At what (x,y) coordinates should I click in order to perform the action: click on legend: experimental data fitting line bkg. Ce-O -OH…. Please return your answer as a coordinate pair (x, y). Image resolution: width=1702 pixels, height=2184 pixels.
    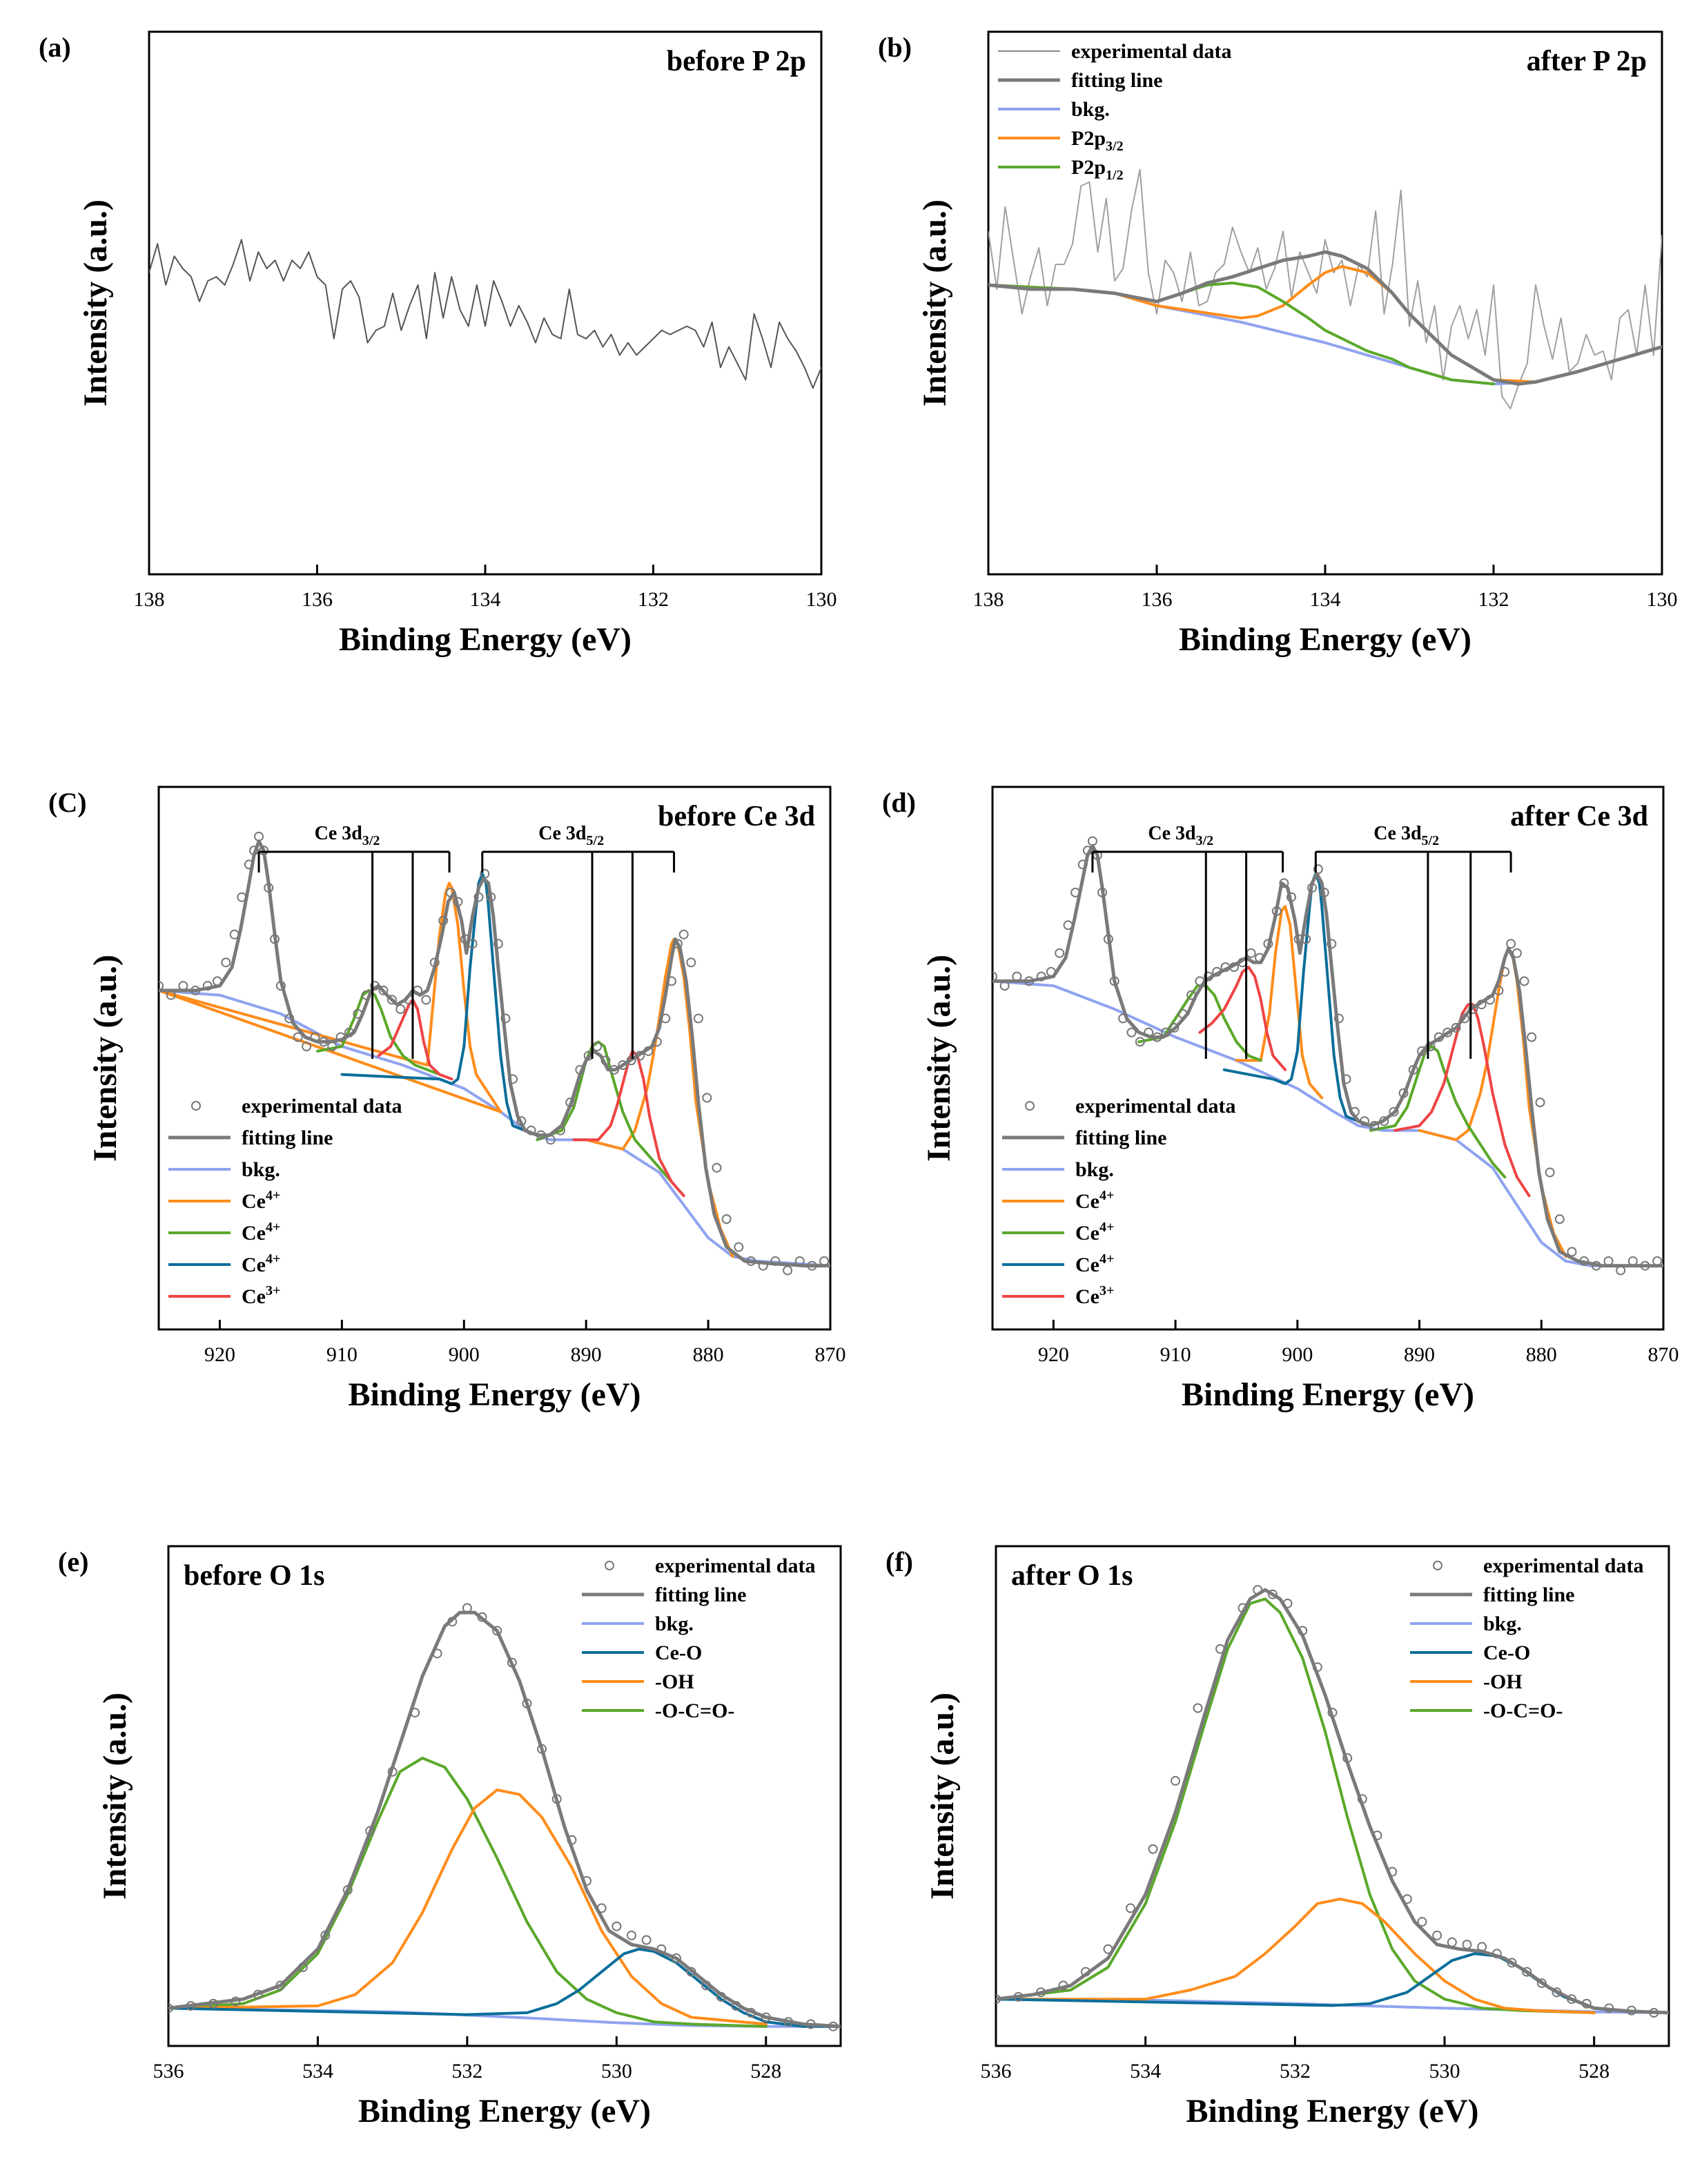
    Looking at the image, I should click on (698, 1638).